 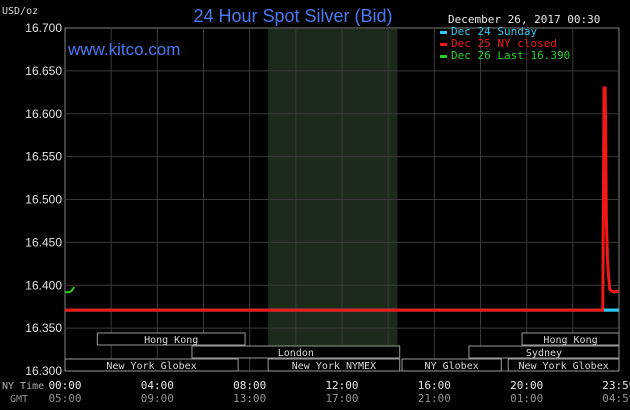 What do you see at coordinates (23, 386) in the screenshot?
I see `row-label-ny: NY Time` at bounding box center [23, 386].